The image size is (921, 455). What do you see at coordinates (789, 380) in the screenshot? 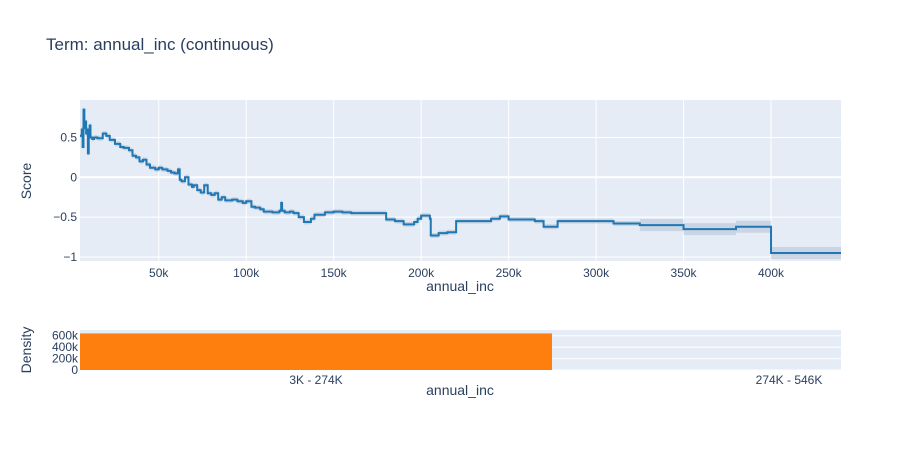
I see `density-x-tick-label: 274K - 546K` at bounding box center [789, 380].